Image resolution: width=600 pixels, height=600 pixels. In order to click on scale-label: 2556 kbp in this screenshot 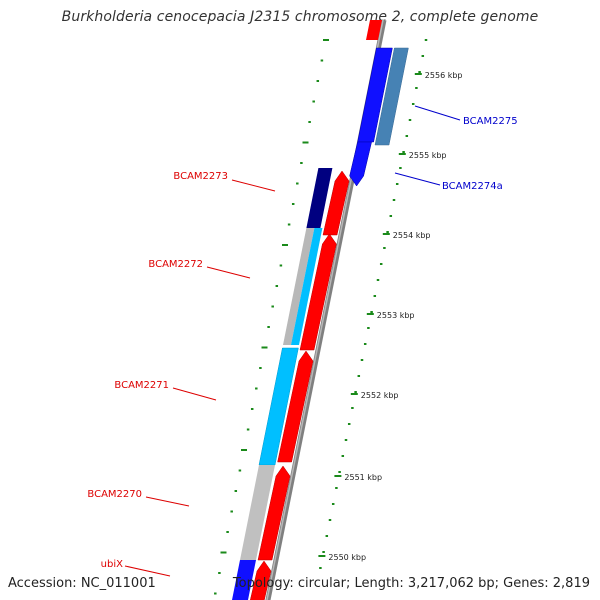, I will do `click(444, 75)`.